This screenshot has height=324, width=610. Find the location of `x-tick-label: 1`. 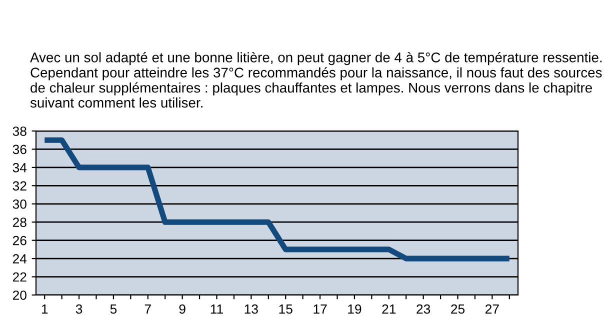

x-tick-label: 1 is located at coordinates (45, 309).